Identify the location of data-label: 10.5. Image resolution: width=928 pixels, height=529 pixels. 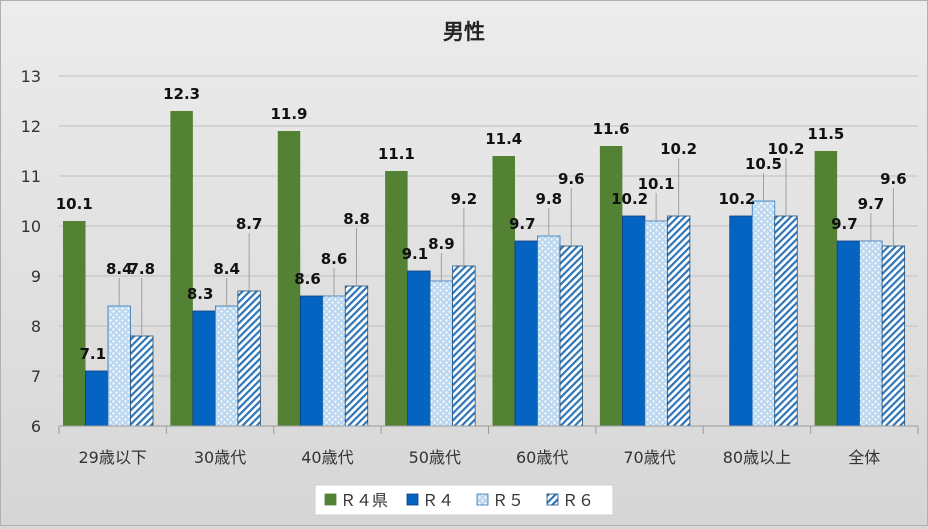
(763, 164).